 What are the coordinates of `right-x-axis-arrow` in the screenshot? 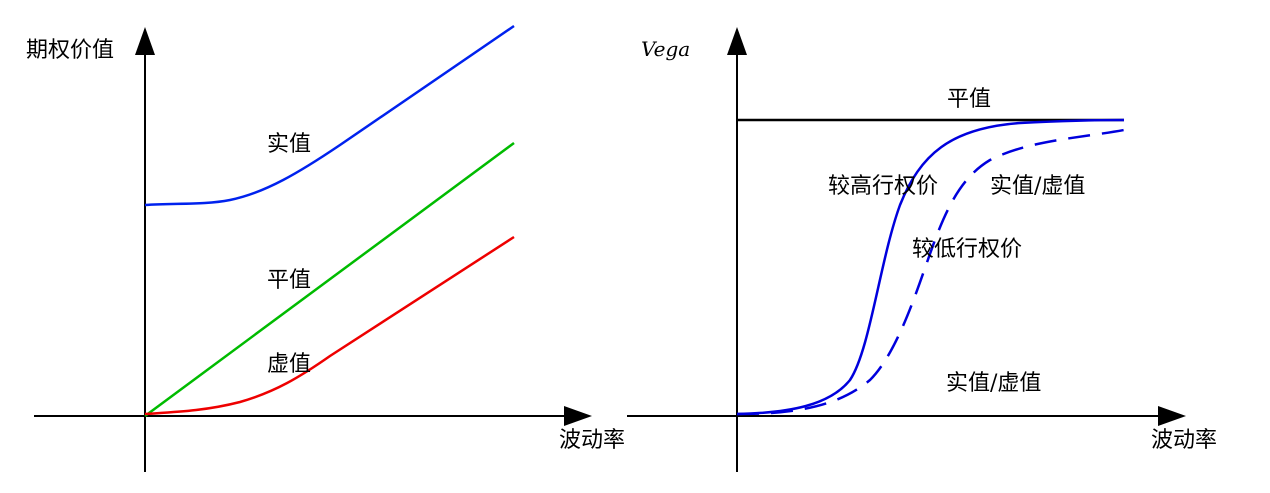 It's located at (1172, 416).